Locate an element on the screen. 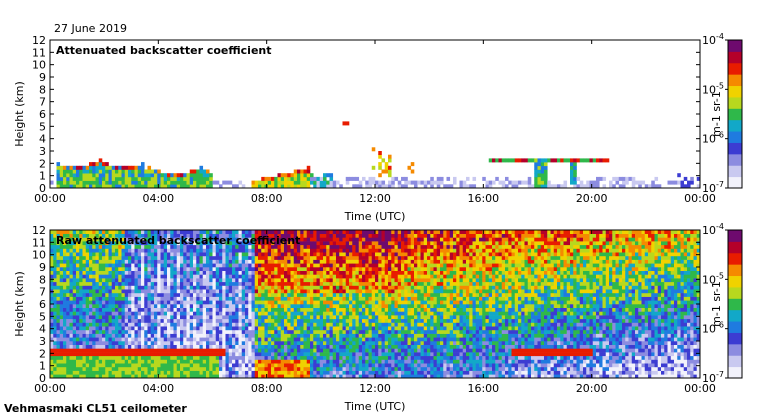  instrument-label: Vehmasmaki CL51 ceilometer is located at coordinates (95, 408).